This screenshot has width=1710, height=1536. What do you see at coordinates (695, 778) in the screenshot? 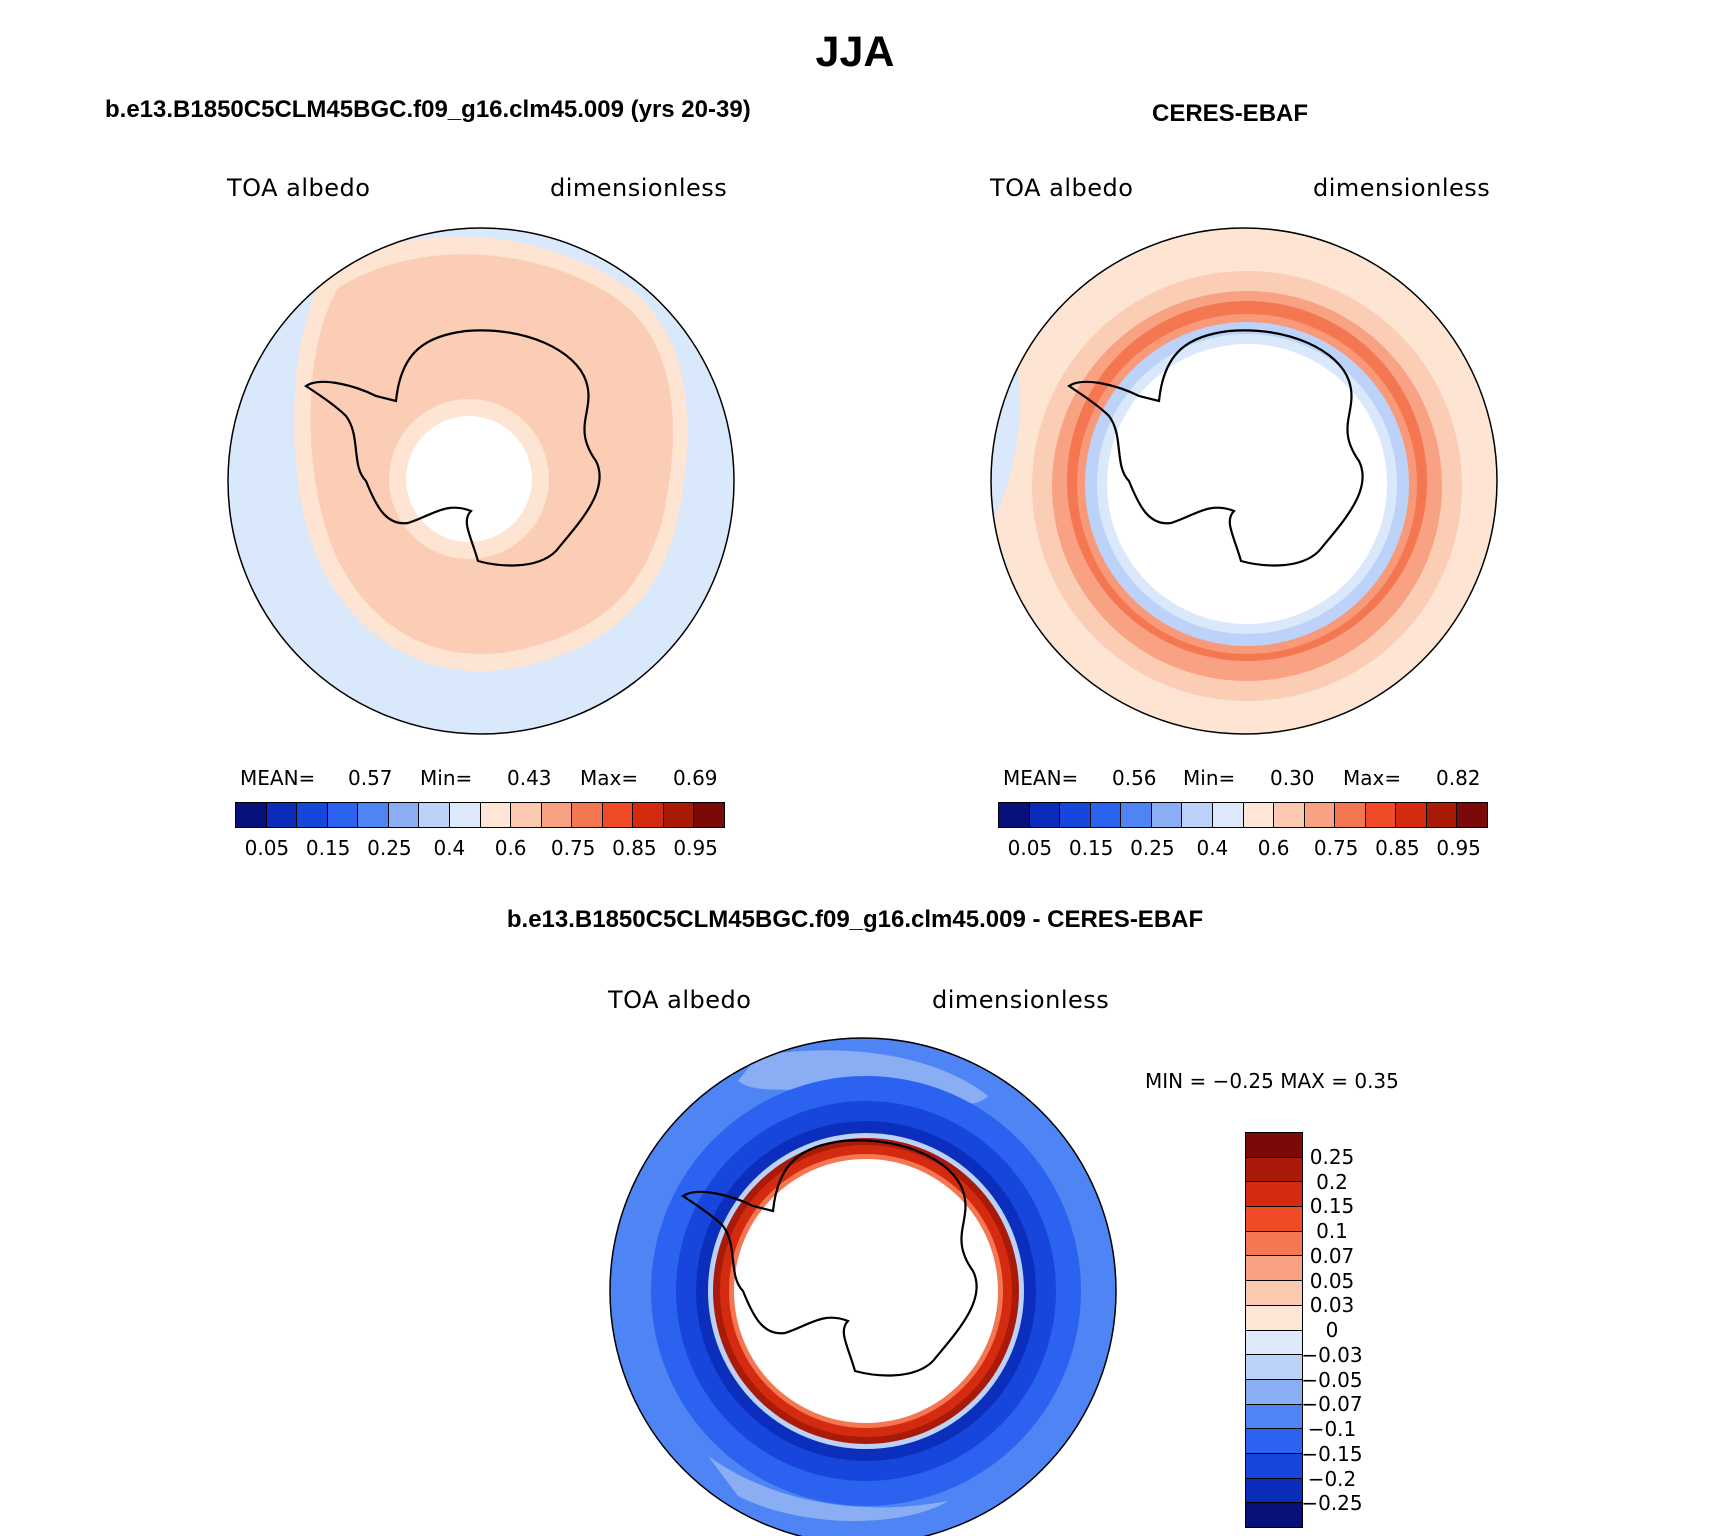
I see `model-max-value: 0.69` at bounding box center [695, 778].